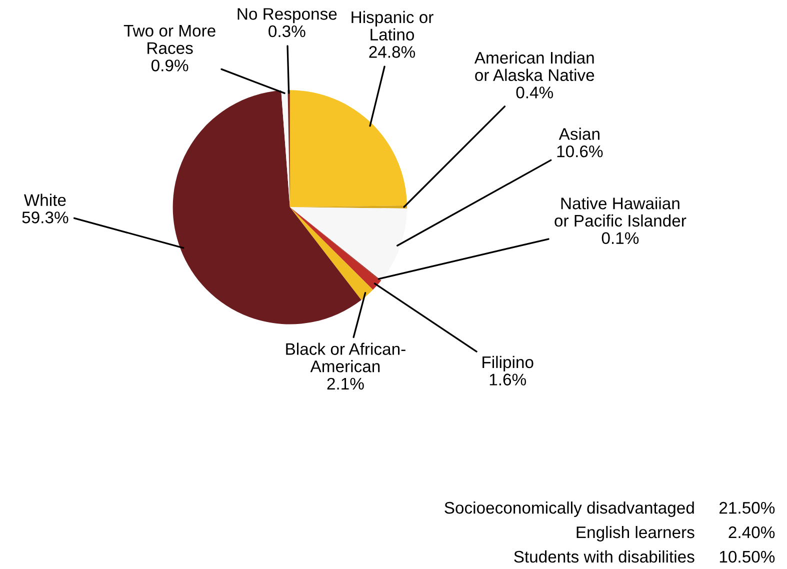 This screenshot has height=569, width=787. I want to click on data-label: 2.1%, so click(345, 384).